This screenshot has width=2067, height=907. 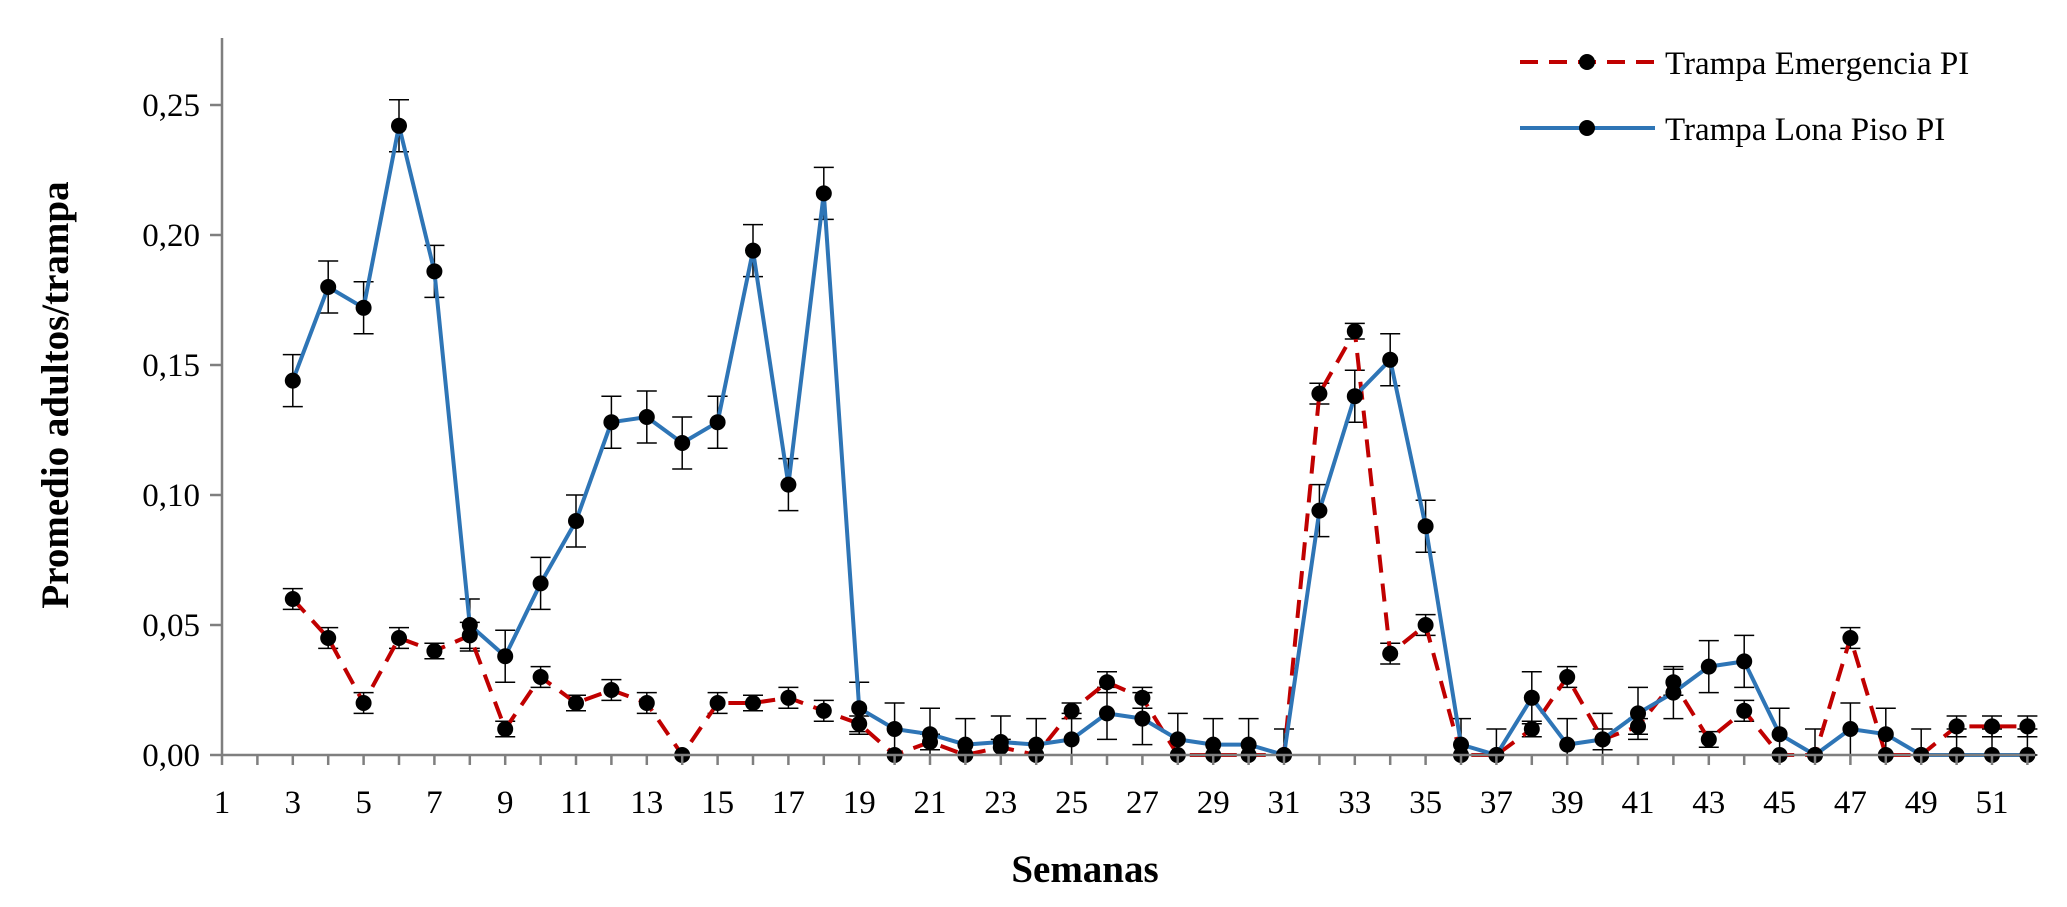 I want to click on legend-item-lona-piso: Trampa Lona Piso PI, so click(x=1732, y=130).